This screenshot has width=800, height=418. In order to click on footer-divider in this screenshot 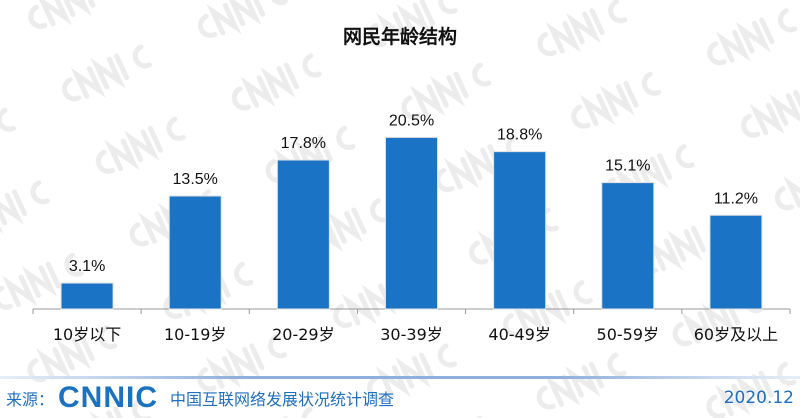, I will do `click(400, 377)`.